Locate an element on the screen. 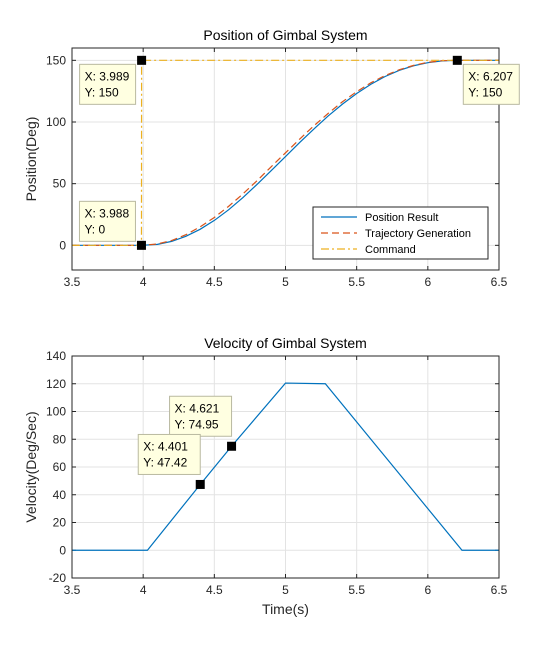 Image resolution: width=551 pixels, height=650 pixels. x-axis-label: Time(s) is located at coordinates (285, 609).